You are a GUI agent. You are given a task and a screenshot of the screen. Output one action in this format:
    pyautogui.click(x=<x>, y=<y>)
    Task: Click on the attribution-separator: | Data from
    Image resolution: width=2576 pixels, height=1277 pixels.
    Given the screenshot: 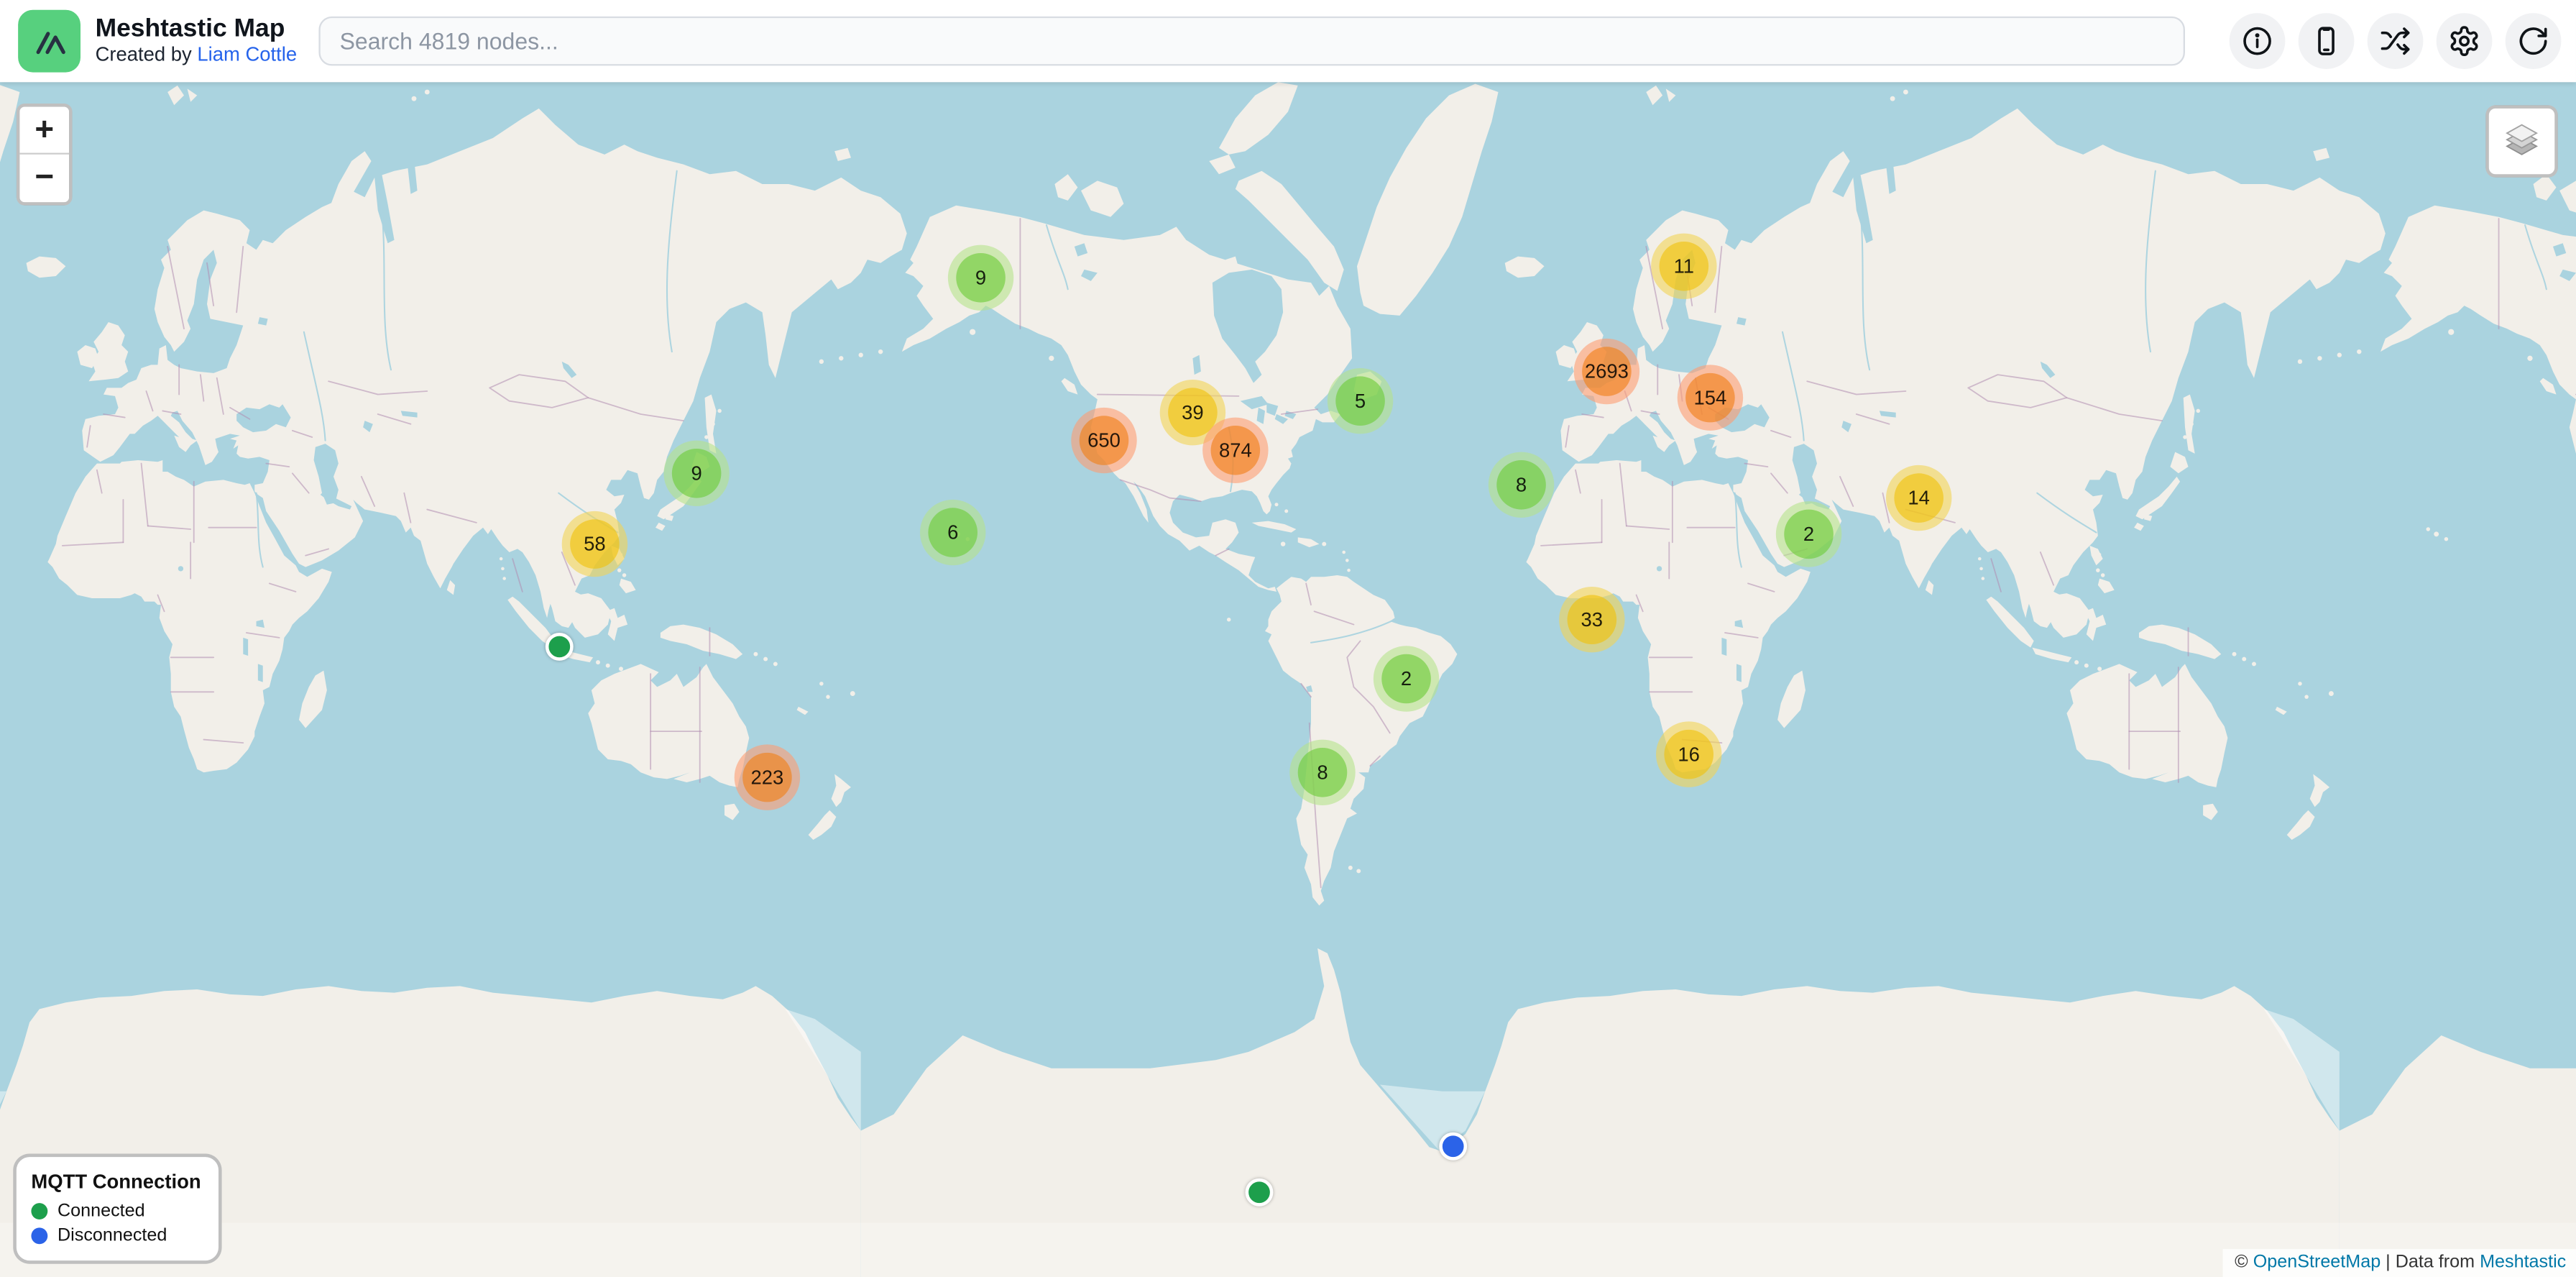 What is the action you would take?
    pyautogui.click(x=2430, y=1262)
    